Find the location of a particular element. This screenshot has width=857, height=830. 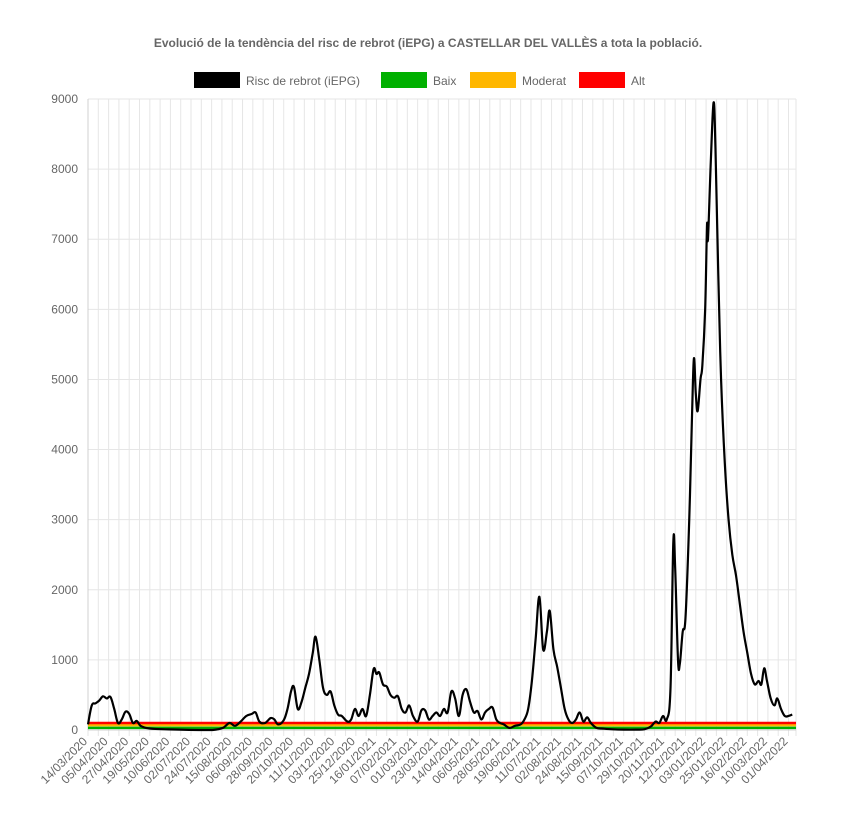

y-axis-ticks: 0 1000 2000 3000 4000 5000 6000 7000 8000 9000 is located at coordinates (64, 414).